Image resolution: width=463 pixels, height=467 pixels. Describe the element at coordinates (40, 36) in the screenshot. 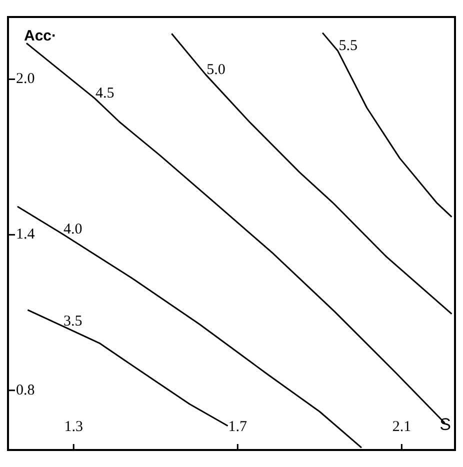

I see `y-axis-title: Acc·` at that location.